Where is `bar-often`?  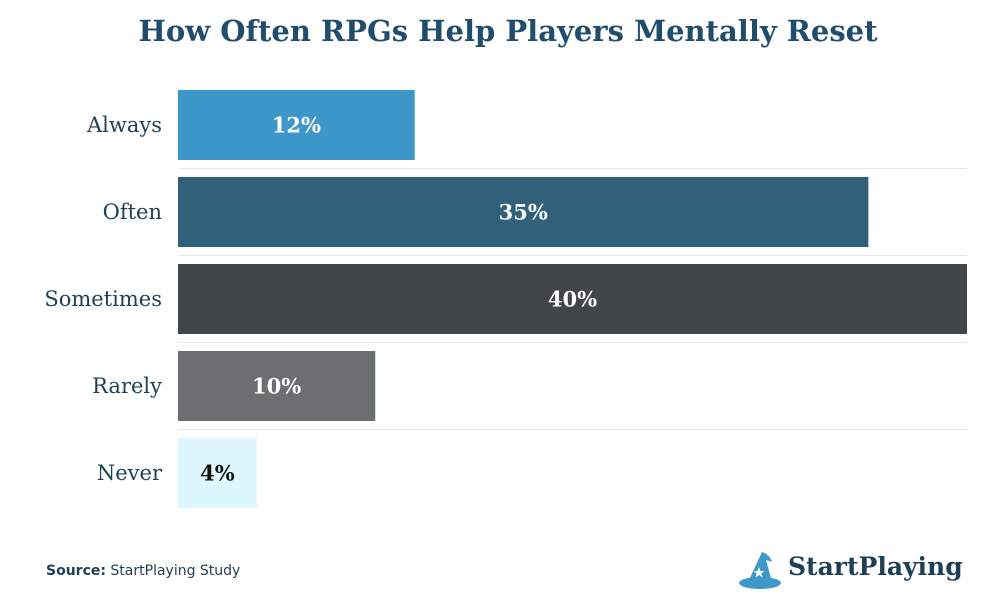
bar-often is located at coordinates (523, 212).